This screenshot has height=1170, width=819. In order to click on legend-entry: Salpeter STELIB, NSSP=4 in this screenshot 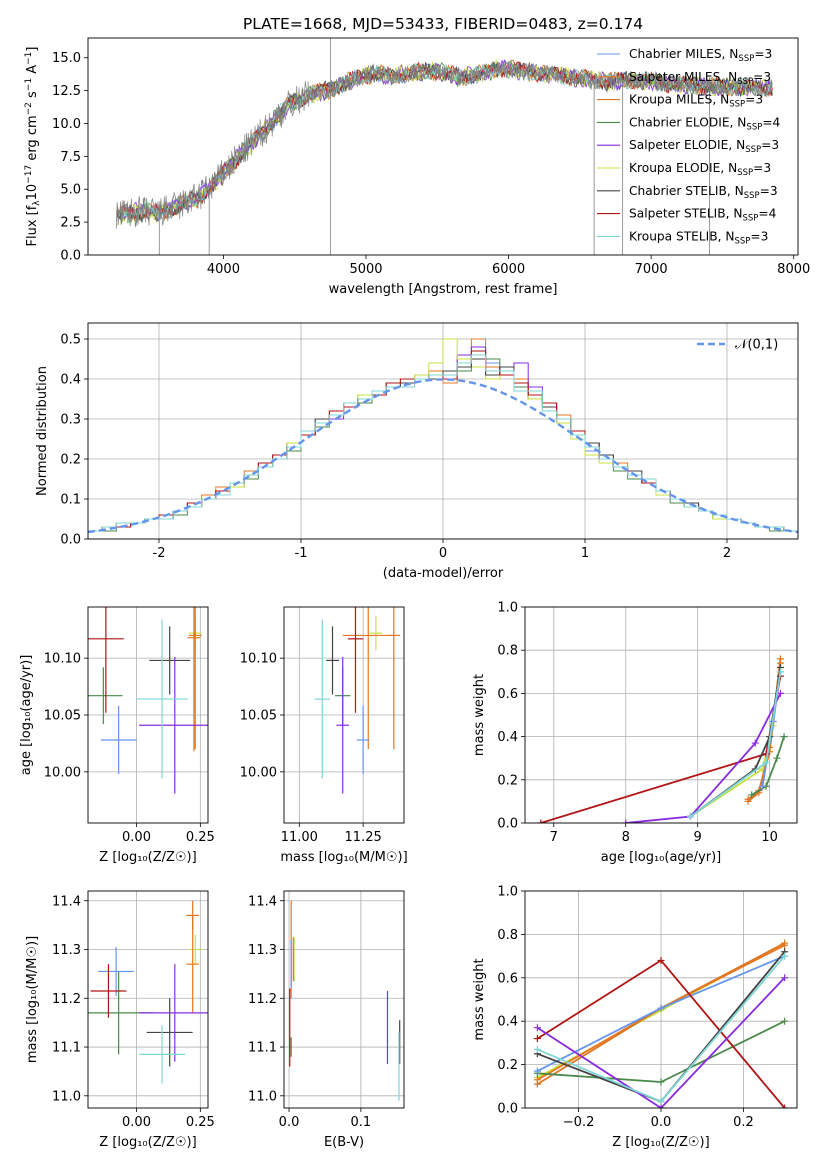, I will do `click(703, 215)`.